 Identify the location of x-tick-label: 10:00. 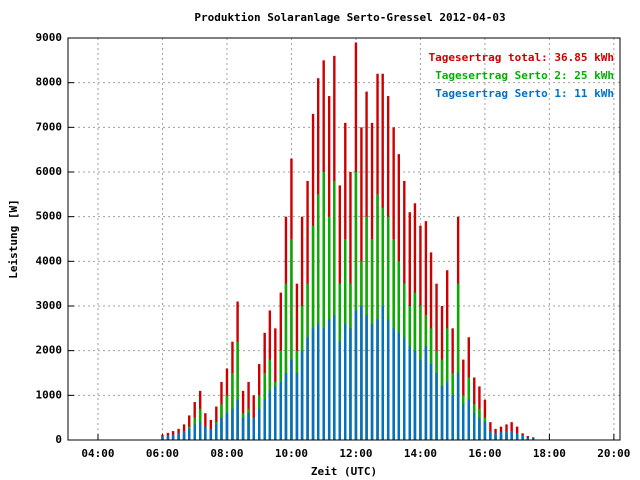
(291, 453).